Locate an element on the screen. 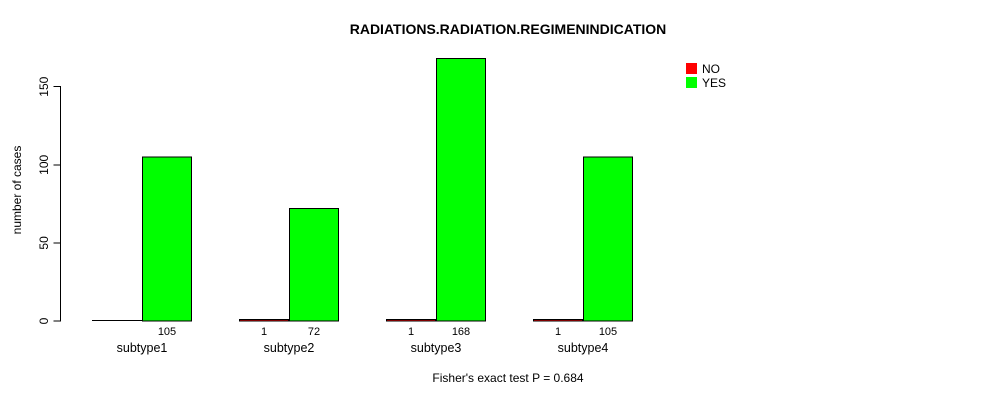  bar-no-subtype2 is located at coordinates (264, 320).